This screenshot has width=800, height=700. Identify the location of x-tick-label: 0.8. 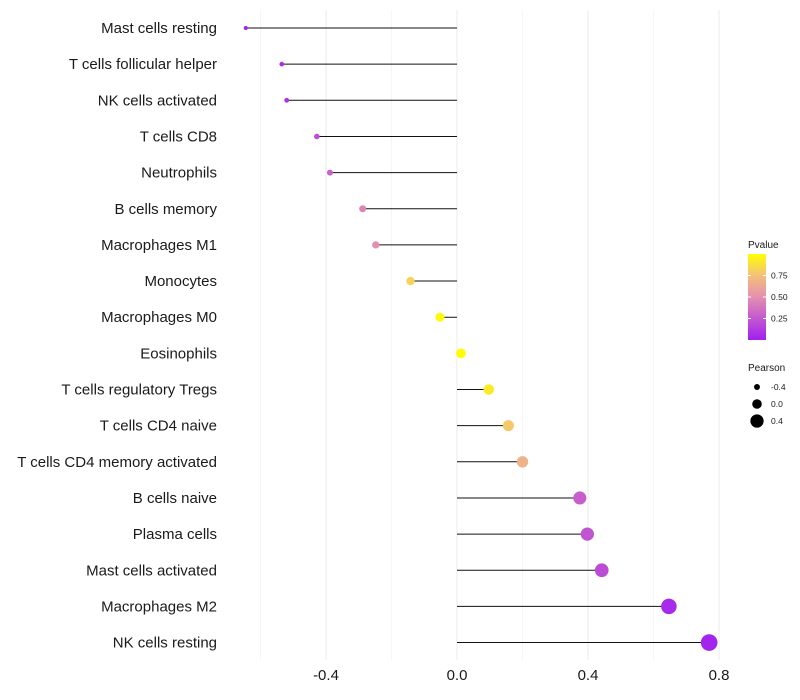
(719, 675).